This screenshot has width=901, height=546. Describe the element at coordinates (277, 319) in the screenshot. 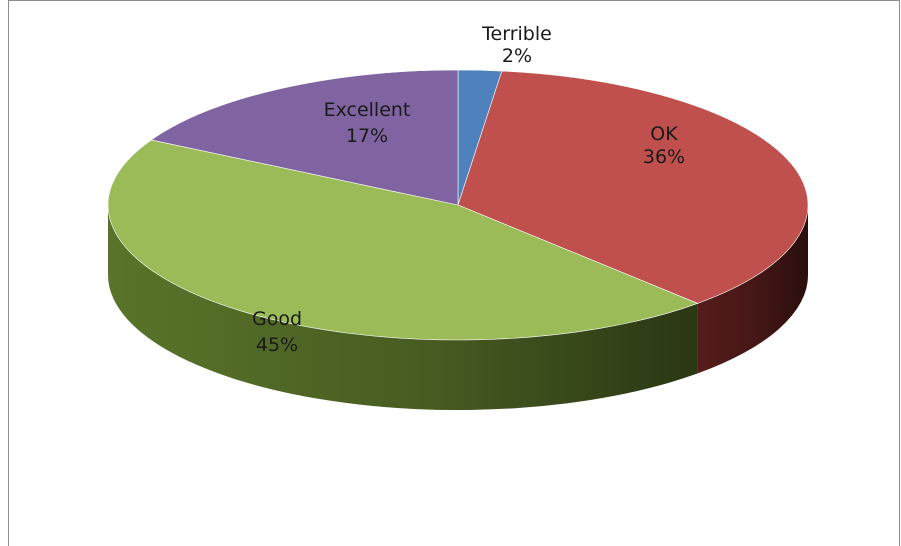

I see `slice-label-good: Good` at that location.